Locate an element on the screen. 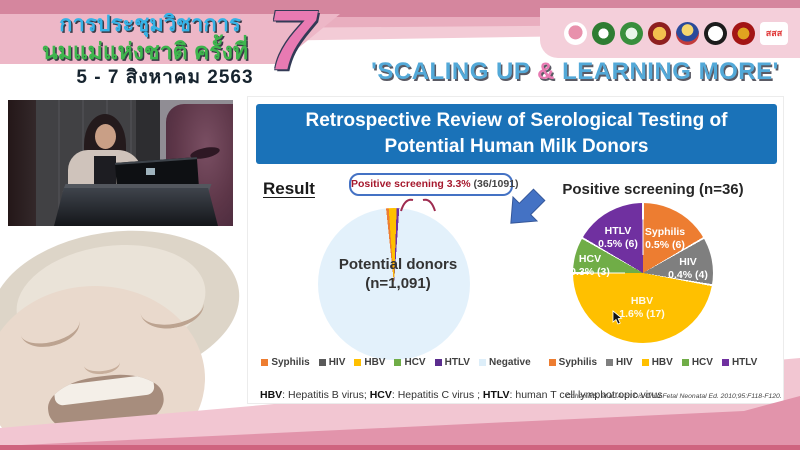 The image size is (800, 450). left-pie-center-label: Potential donors (n=1,091) is located at coordinates (398, 274).